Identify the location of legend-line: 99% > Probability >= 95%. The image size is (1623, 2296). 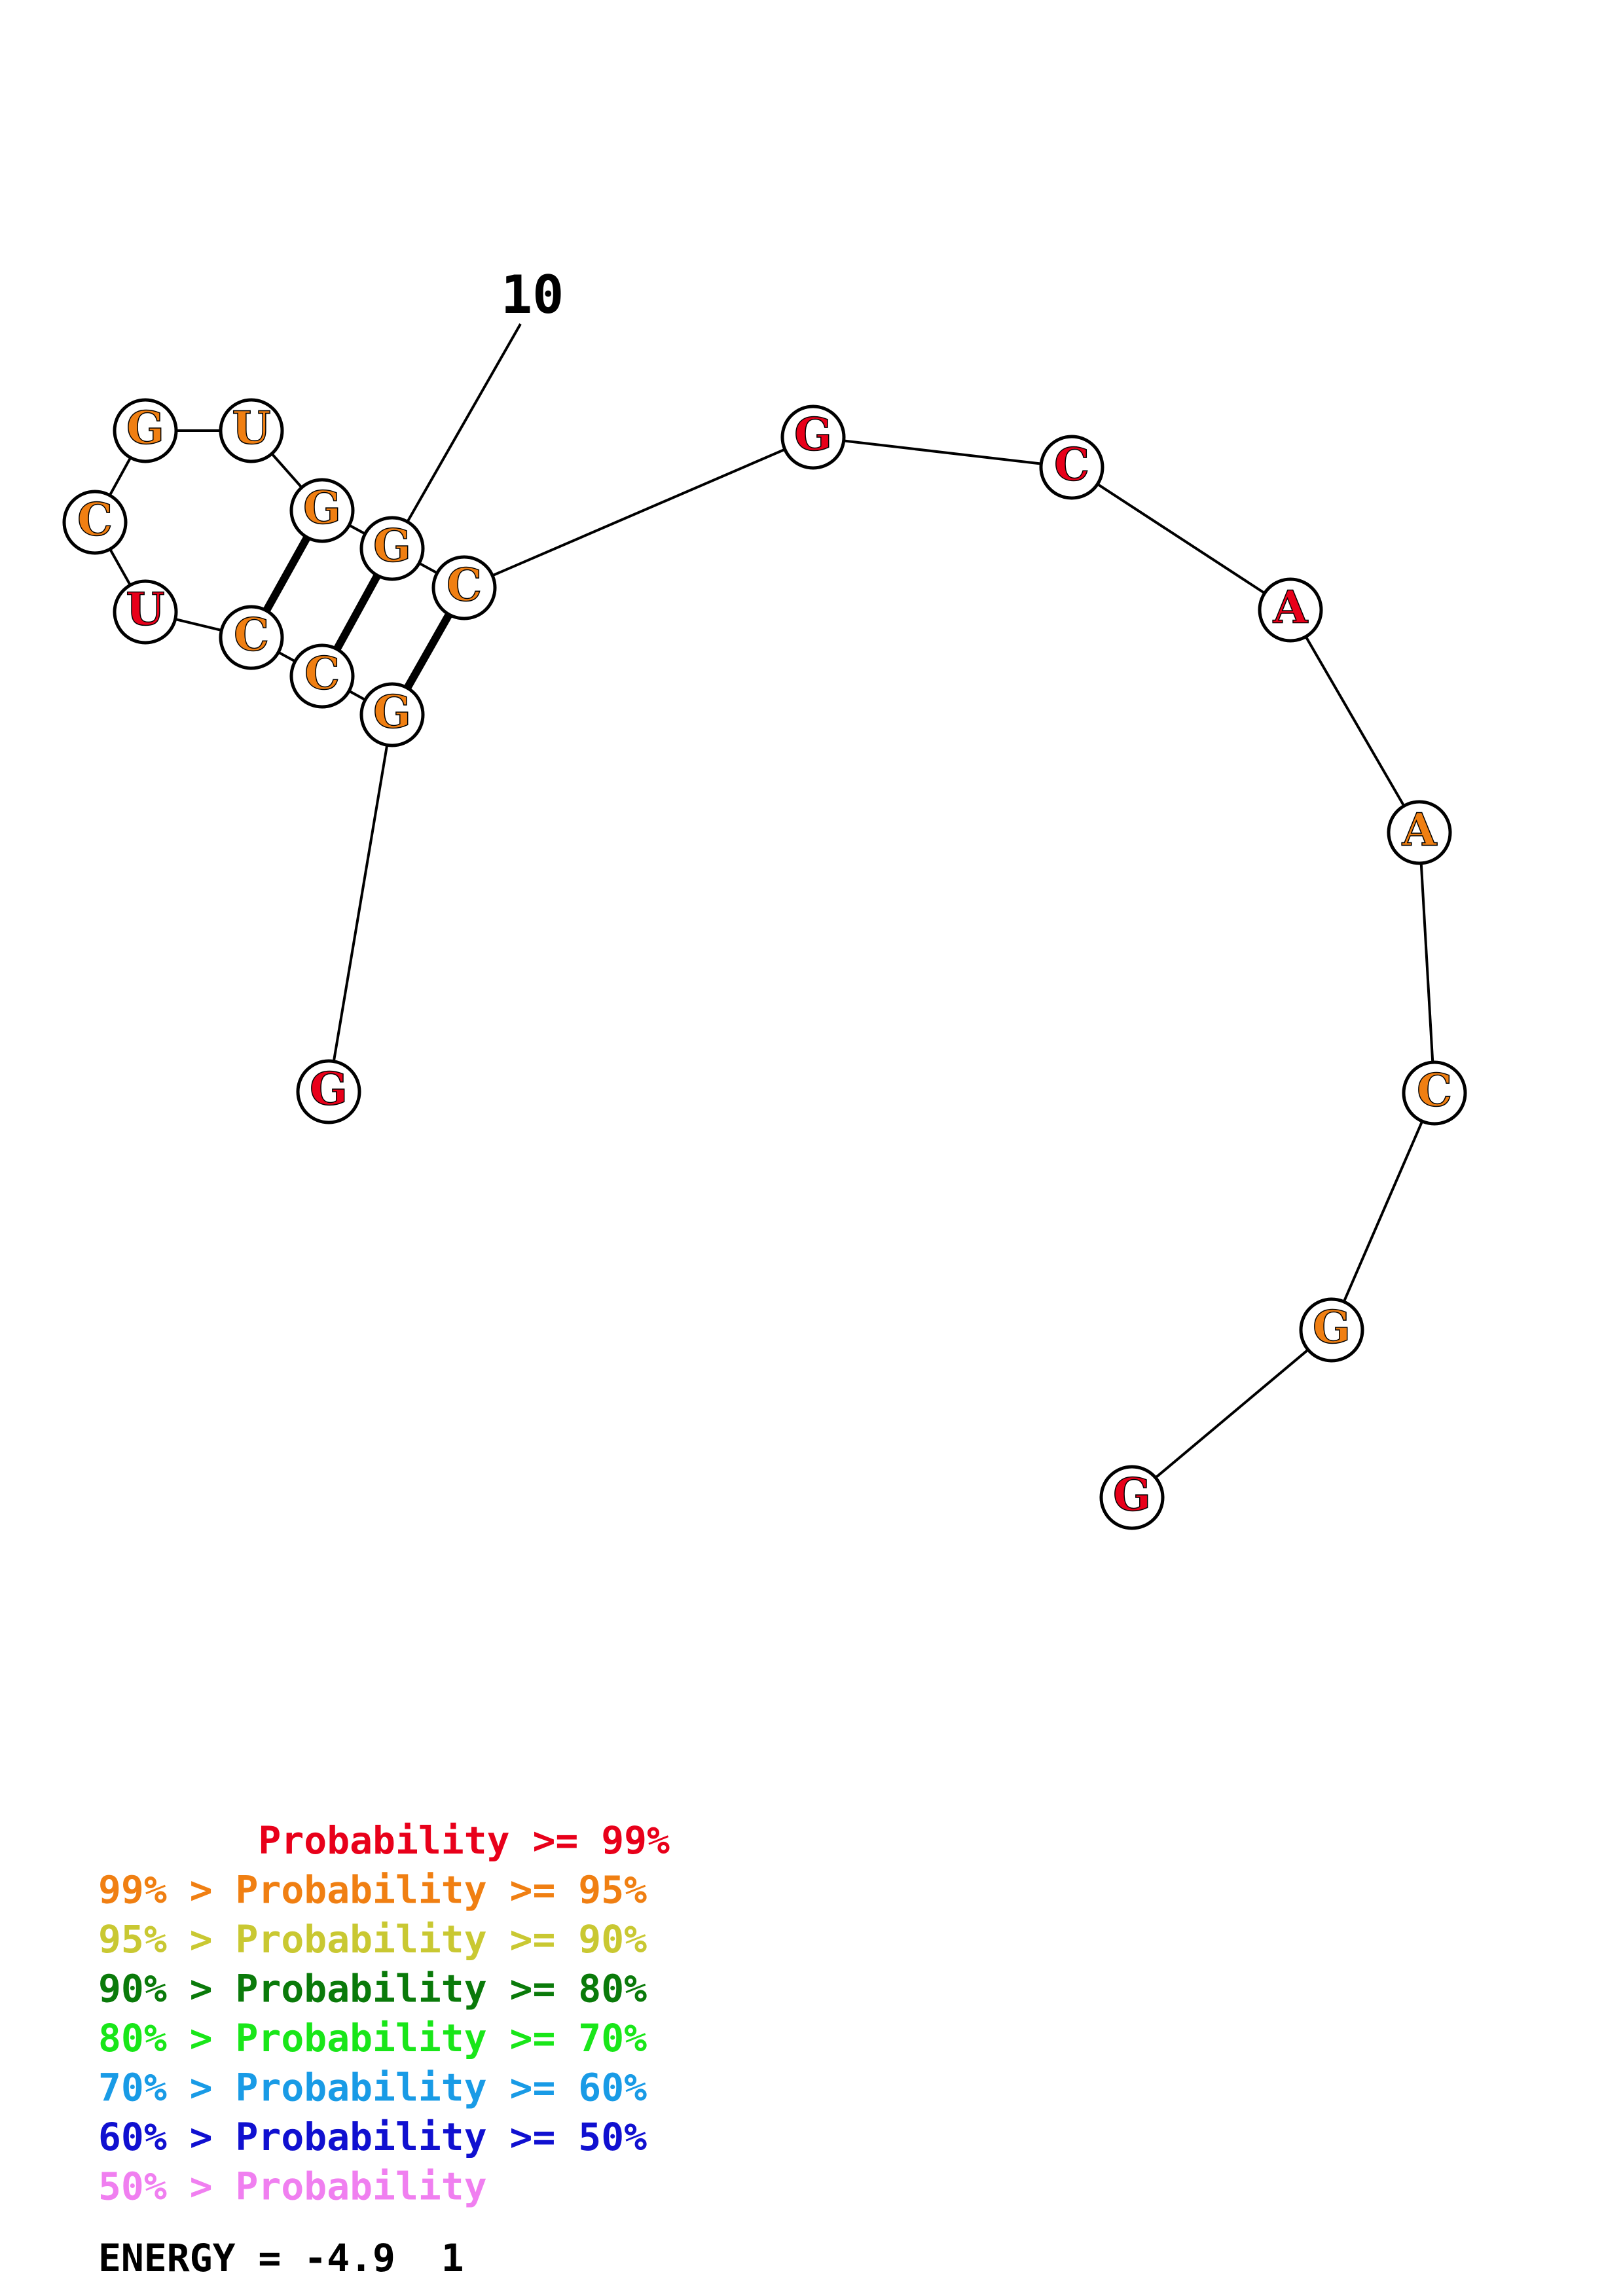
(372, 1890).